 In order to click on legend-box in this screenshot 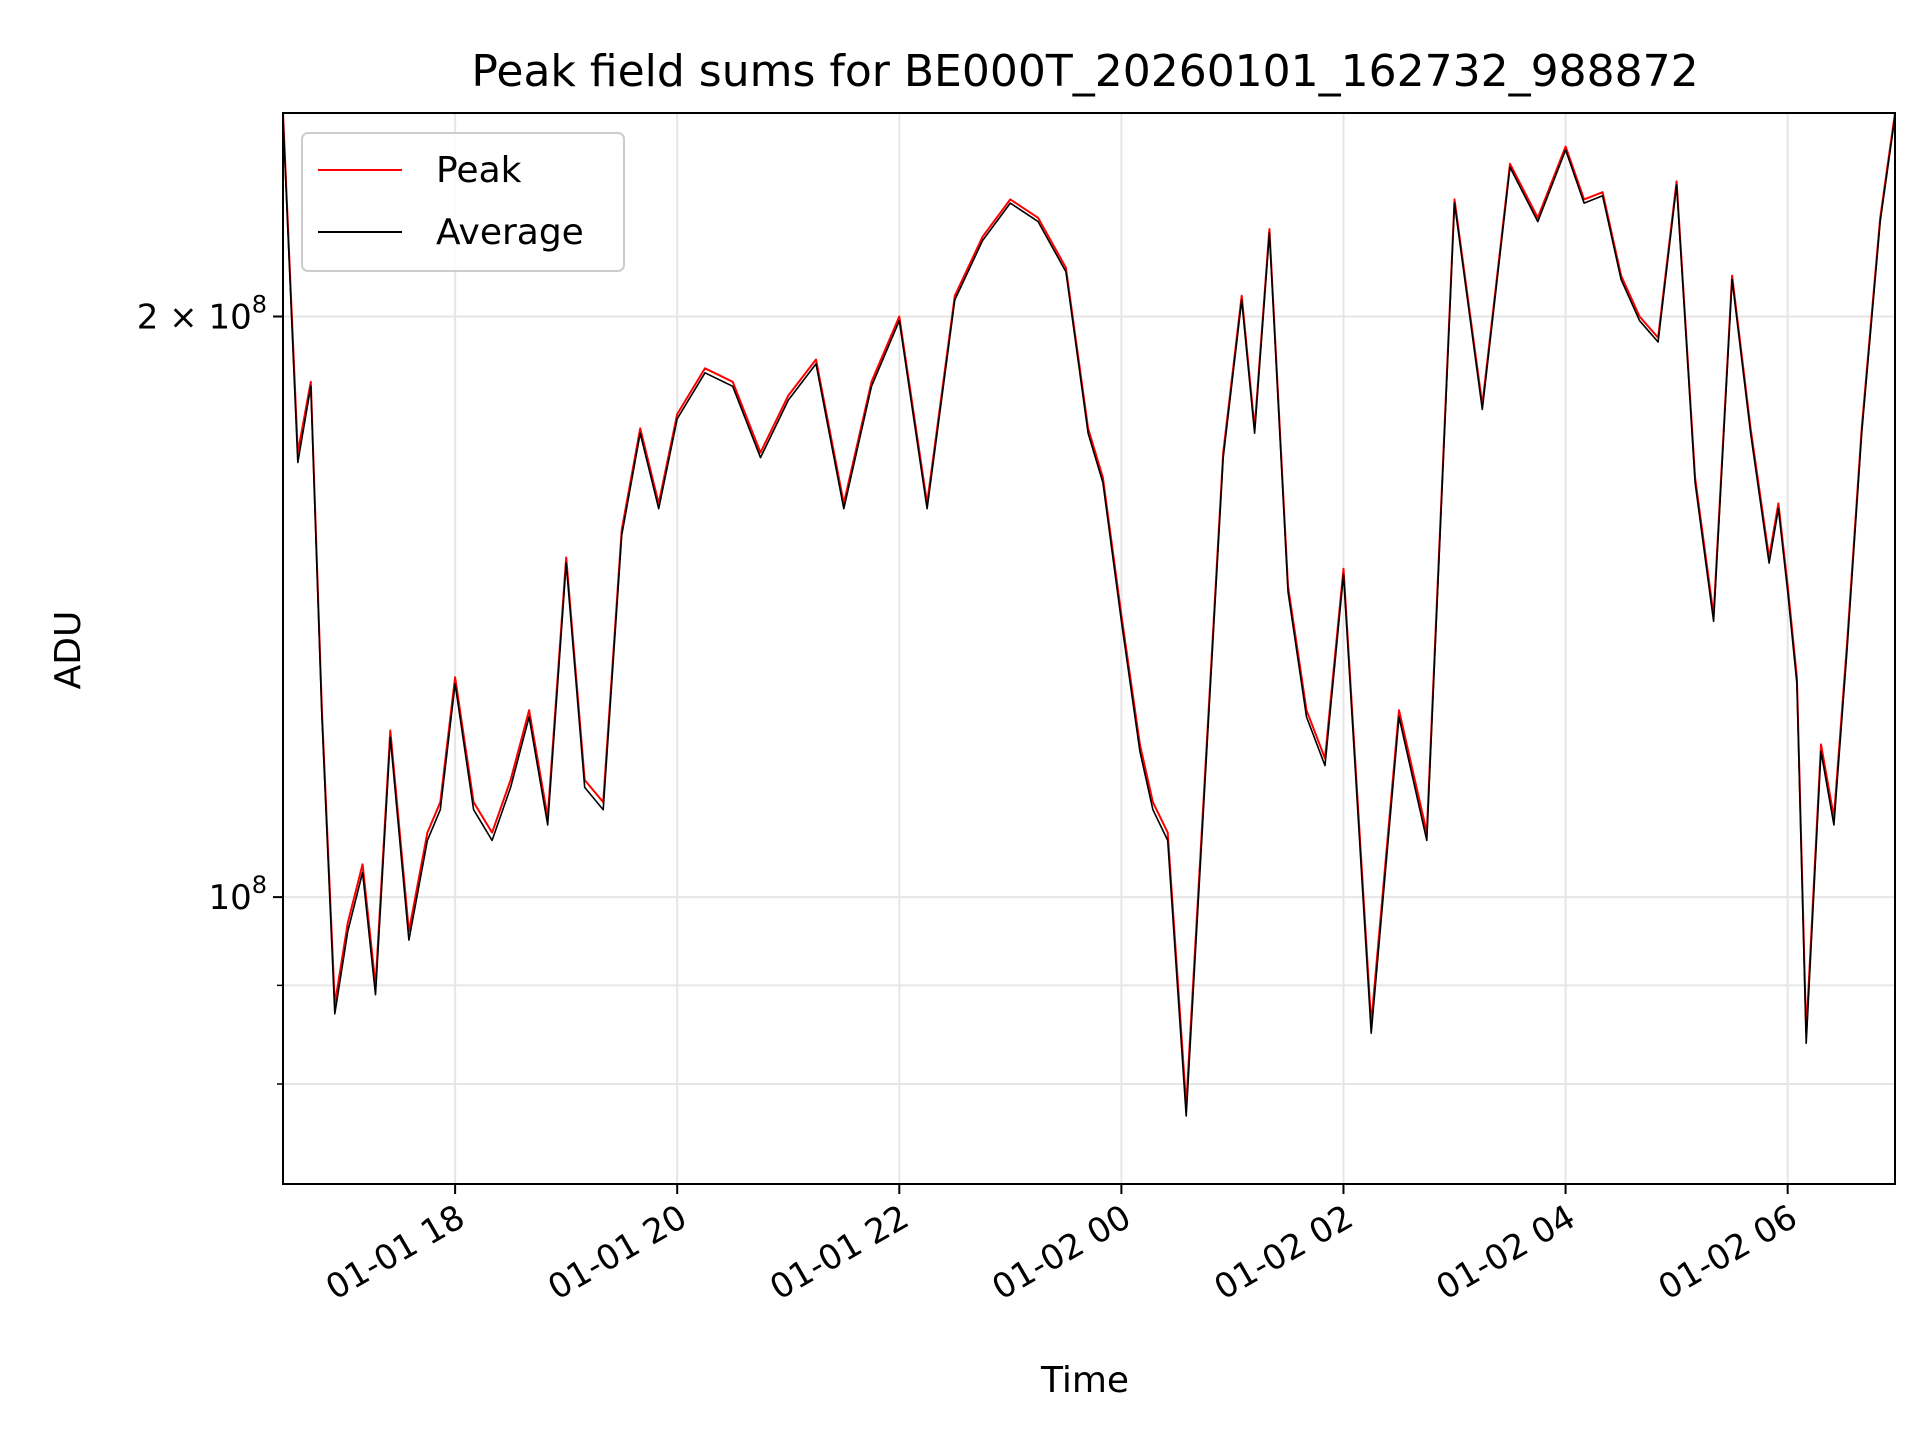, I will do `click(463, 202)`.